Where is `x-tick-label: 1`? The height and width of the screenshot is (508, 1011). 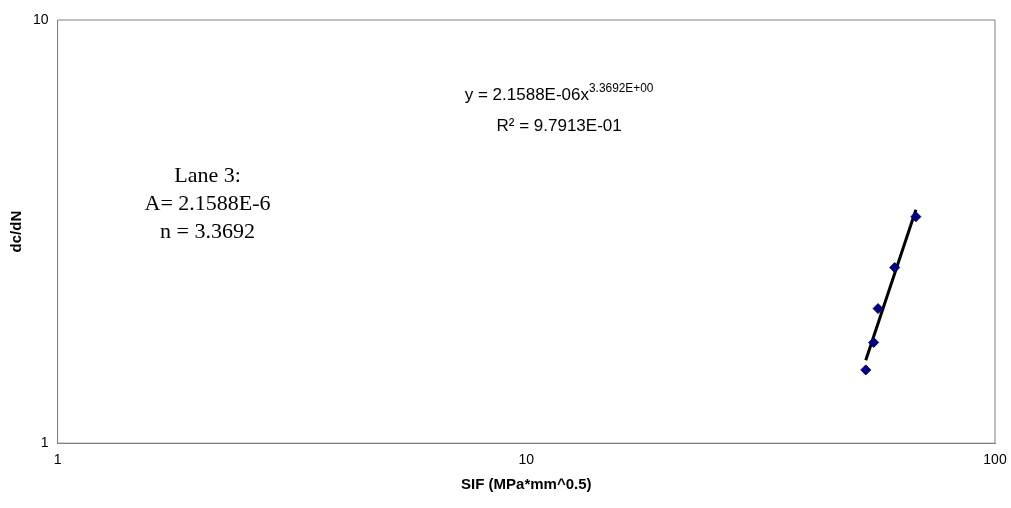
x-tick-label: 1 is located at coordinates (57, 459).